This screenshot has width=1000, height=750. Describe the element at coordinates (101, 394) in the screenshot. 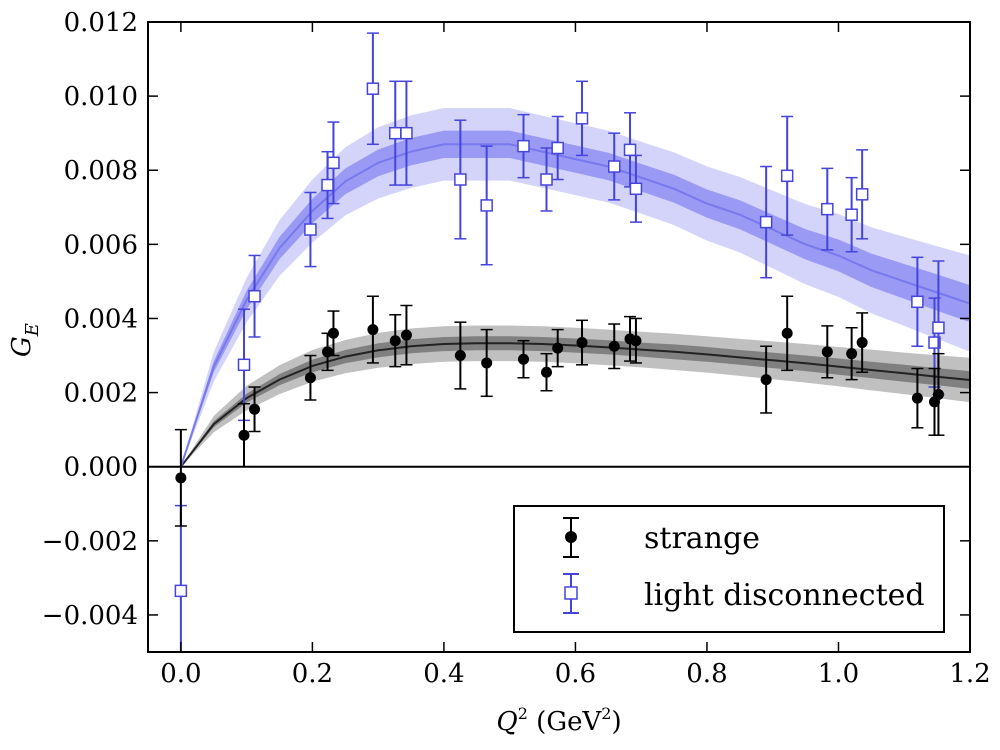

I see `y-tick-label: 0.002` at that location.